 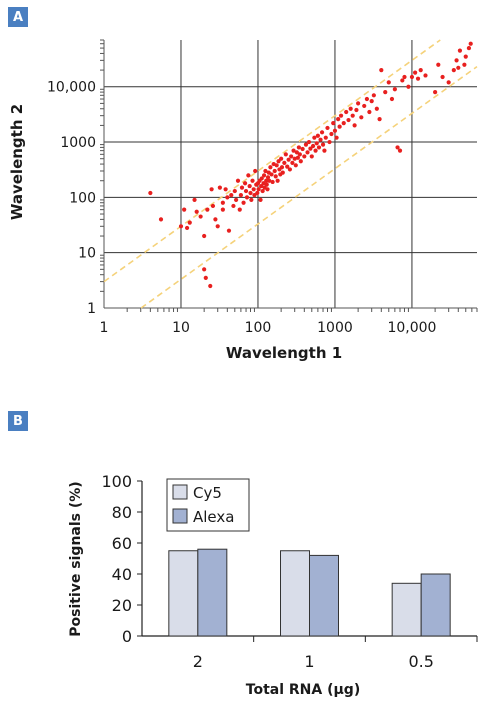 I want to click on scatter-x-axis-title: Wavelength 1, so click(x=284, y=353).